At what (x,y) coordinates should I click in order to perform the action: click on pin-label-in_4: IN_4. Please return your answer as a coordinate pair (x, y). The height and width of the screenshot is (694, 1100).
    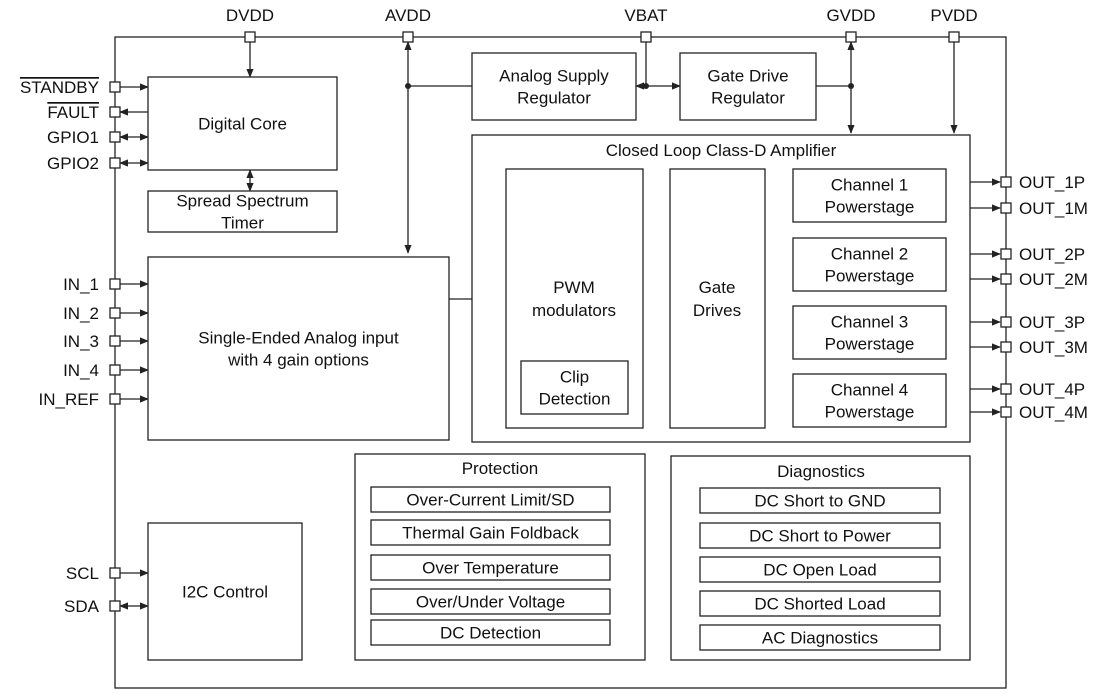
    Looking at the image, I should click on (81, 370).